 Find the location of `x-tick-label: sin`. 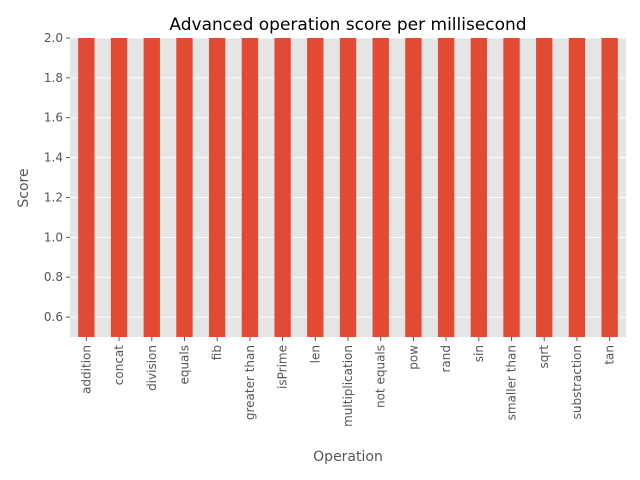

x-tick-label: sin is located at coordinates (479, 353).